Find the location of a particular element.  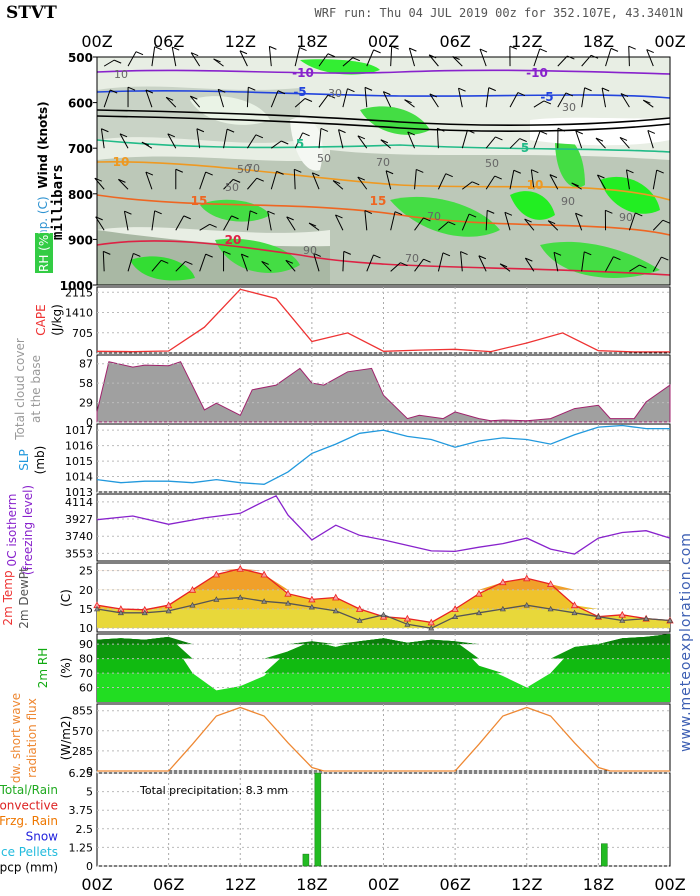

rh2m-label: 2m RH is located at coordinates (43, 668).